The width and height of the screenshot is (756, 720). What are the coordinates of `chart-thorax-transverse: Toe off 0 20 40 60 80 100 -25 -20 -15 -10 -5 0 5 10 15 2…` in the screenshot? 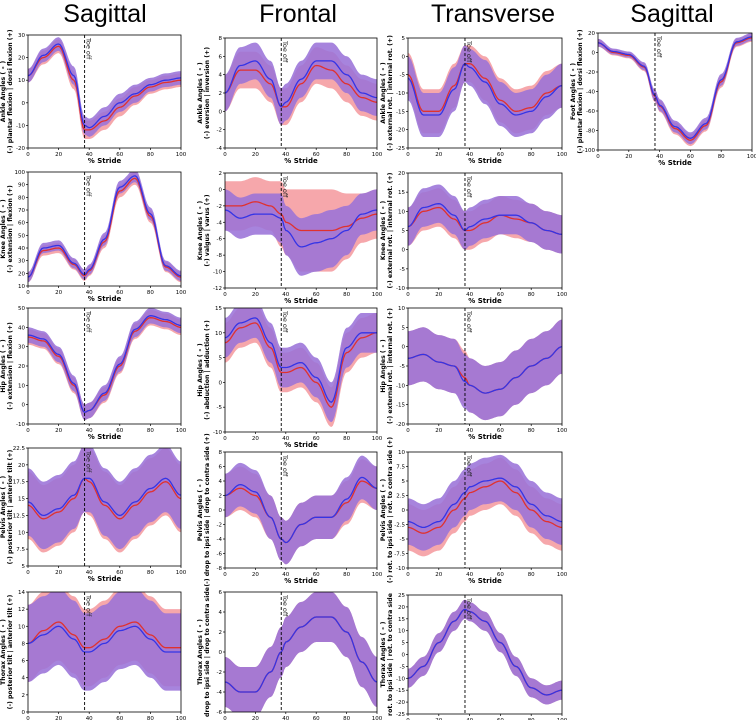 It's located at (474, 656).